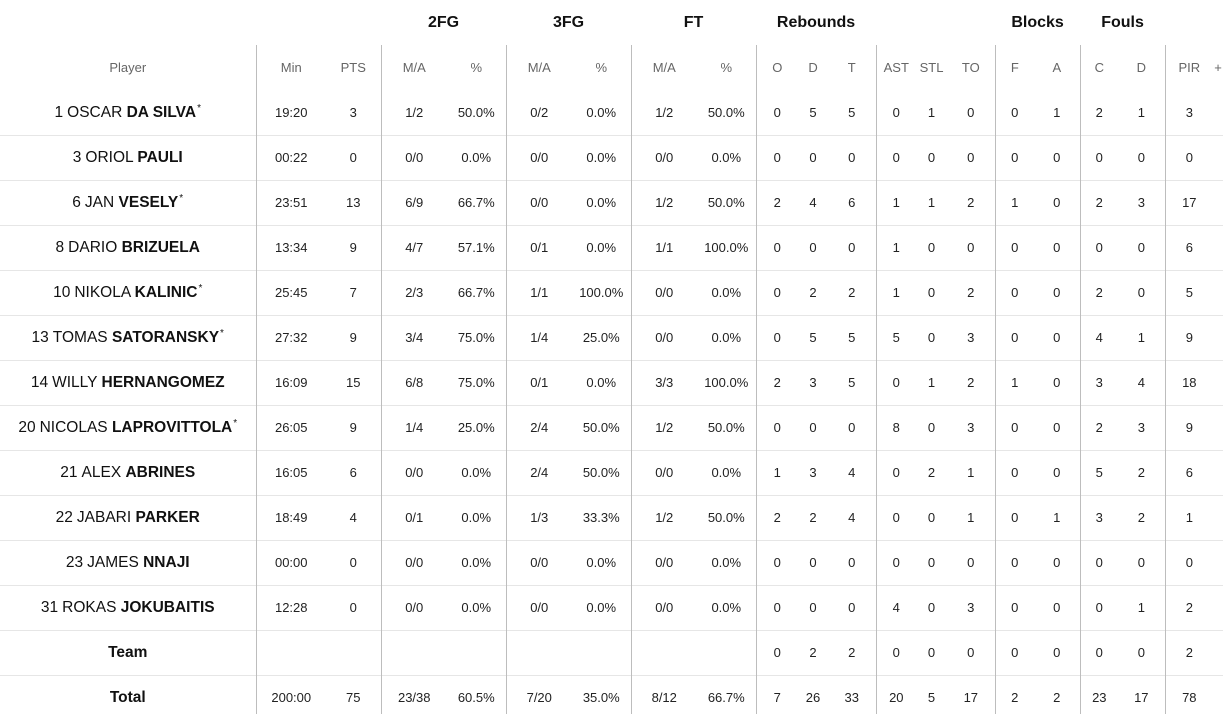  I want to click on stat-foul-d: 1, so click(1142, 337).